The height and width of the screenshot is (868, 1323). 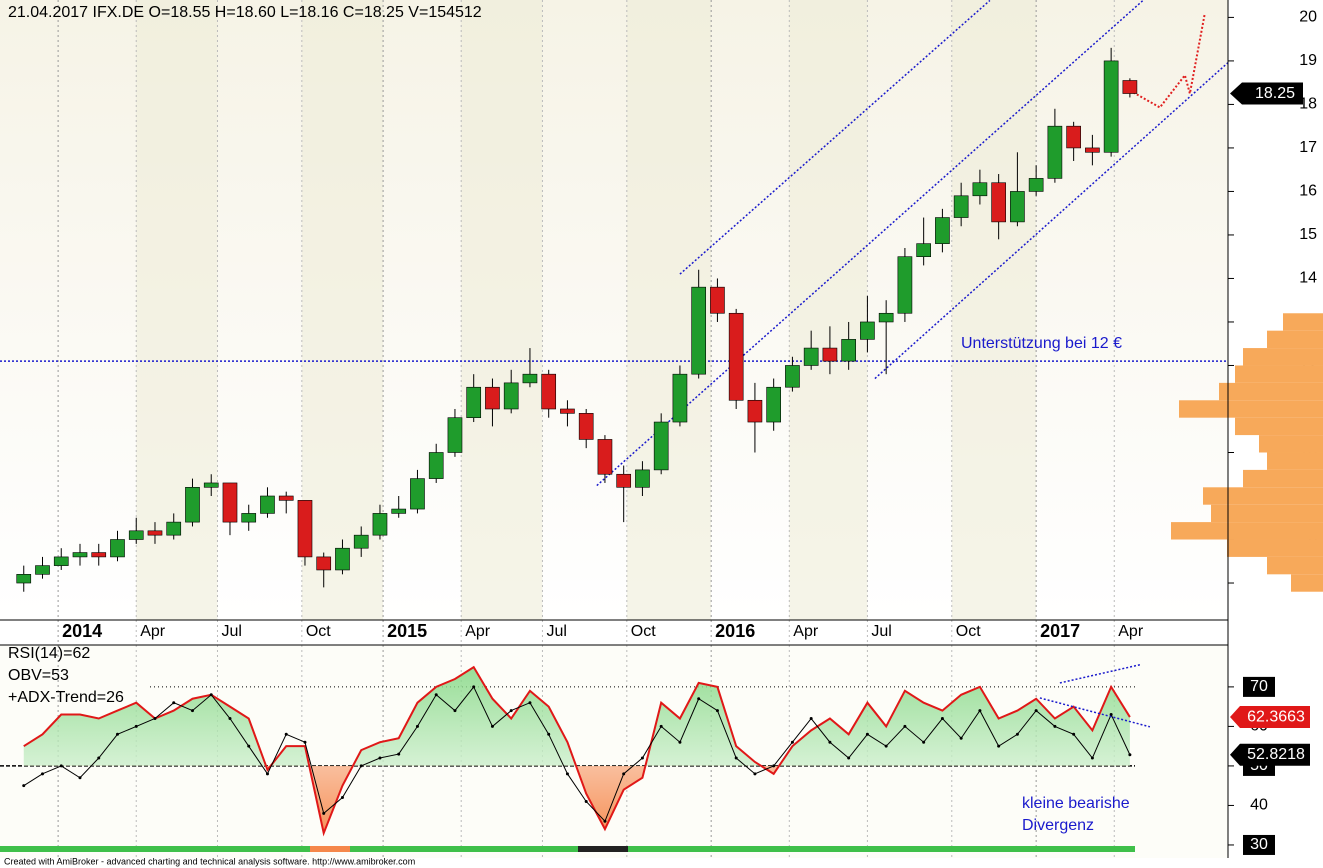 What do you see at coordinates (1060, 631) in the screenshot?
I see `x-tick-label: 2017` at bounding box center [1060, 631].